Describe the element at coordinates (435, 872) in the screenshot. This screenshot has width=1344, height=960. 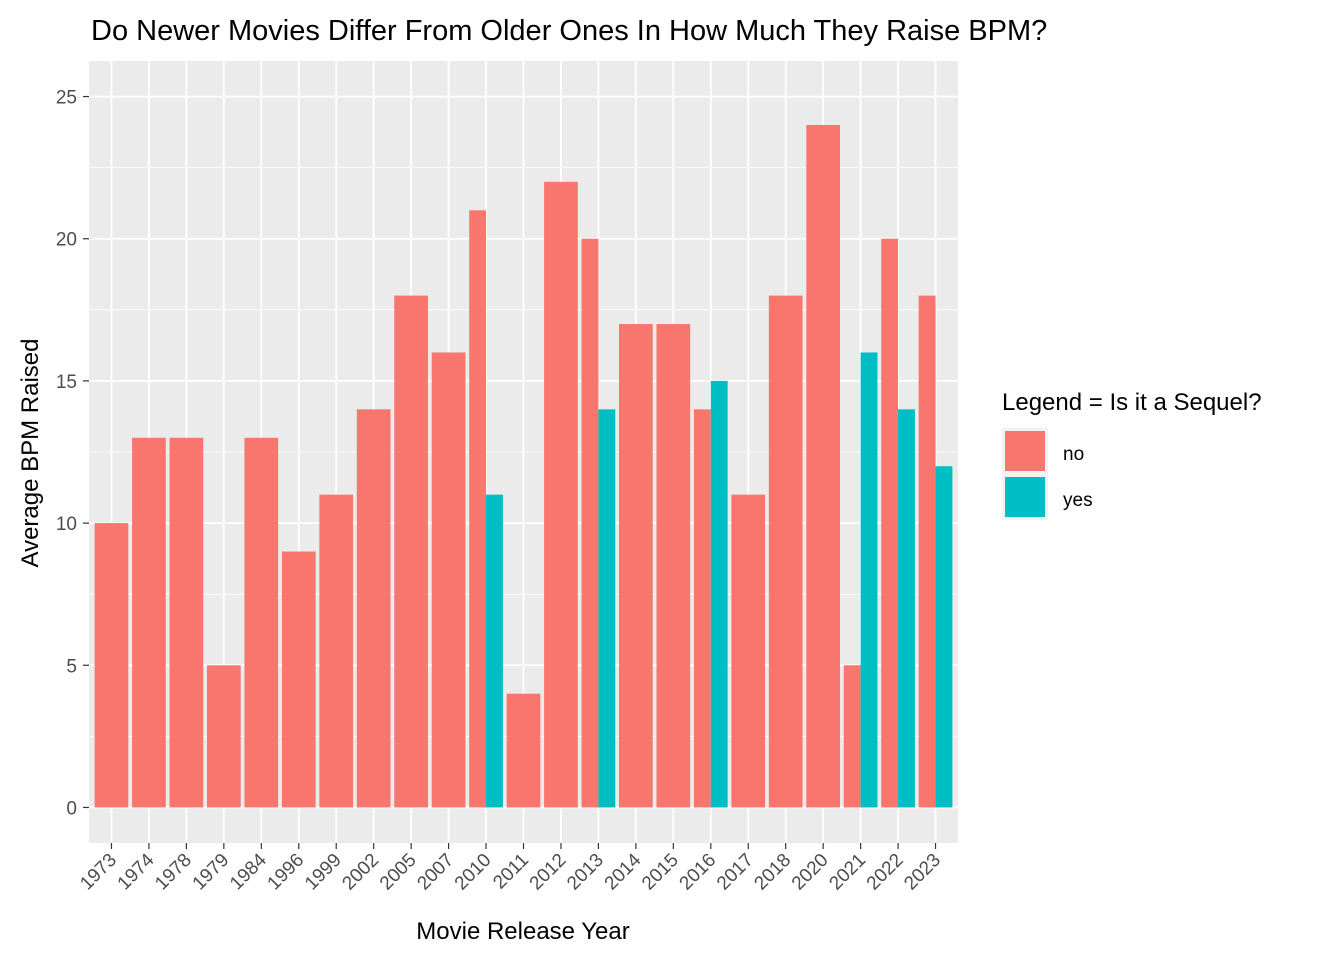
I see `x-tick-label: 2007` at that location.